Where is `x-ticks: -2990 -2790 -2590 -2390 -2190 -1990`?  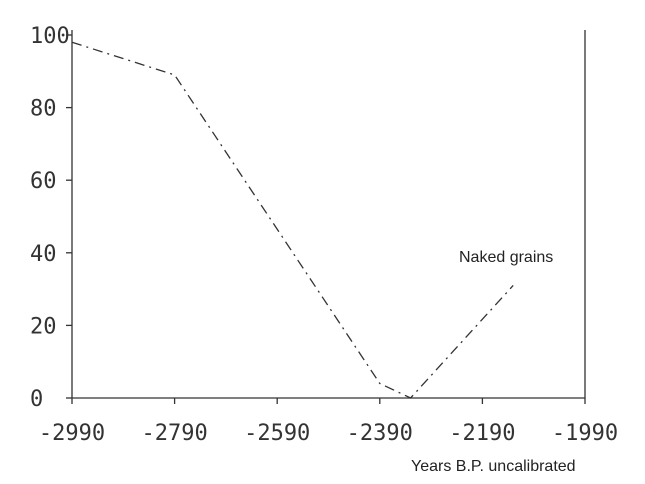
x-ticks: -2990 -2790 -2590 -2390 -2190 -1990 is located at coordinates (328, 422).